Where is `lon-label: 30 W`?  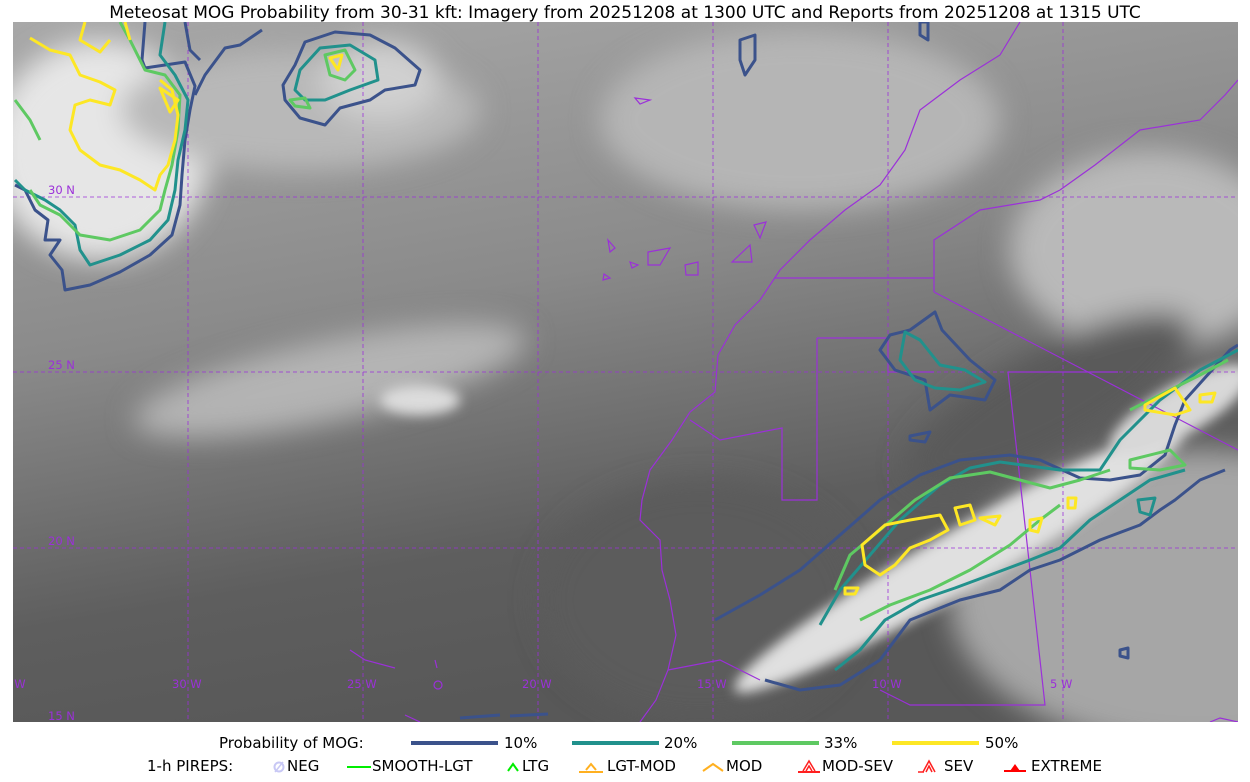
lon-label: 30 W is located at coordinates (187, 684).